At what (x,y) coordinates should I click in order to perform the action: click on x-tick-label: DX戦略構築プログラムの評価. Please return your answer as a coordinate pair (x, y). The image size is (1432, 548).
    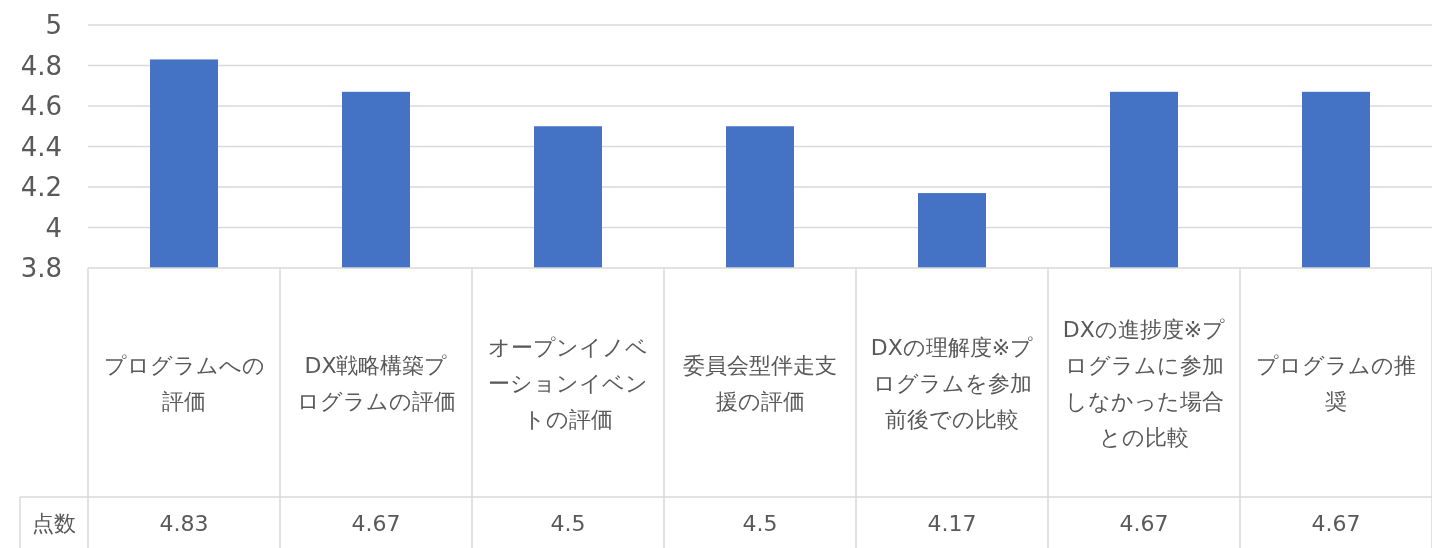
    Looking at the image, I should click on (376, 383).